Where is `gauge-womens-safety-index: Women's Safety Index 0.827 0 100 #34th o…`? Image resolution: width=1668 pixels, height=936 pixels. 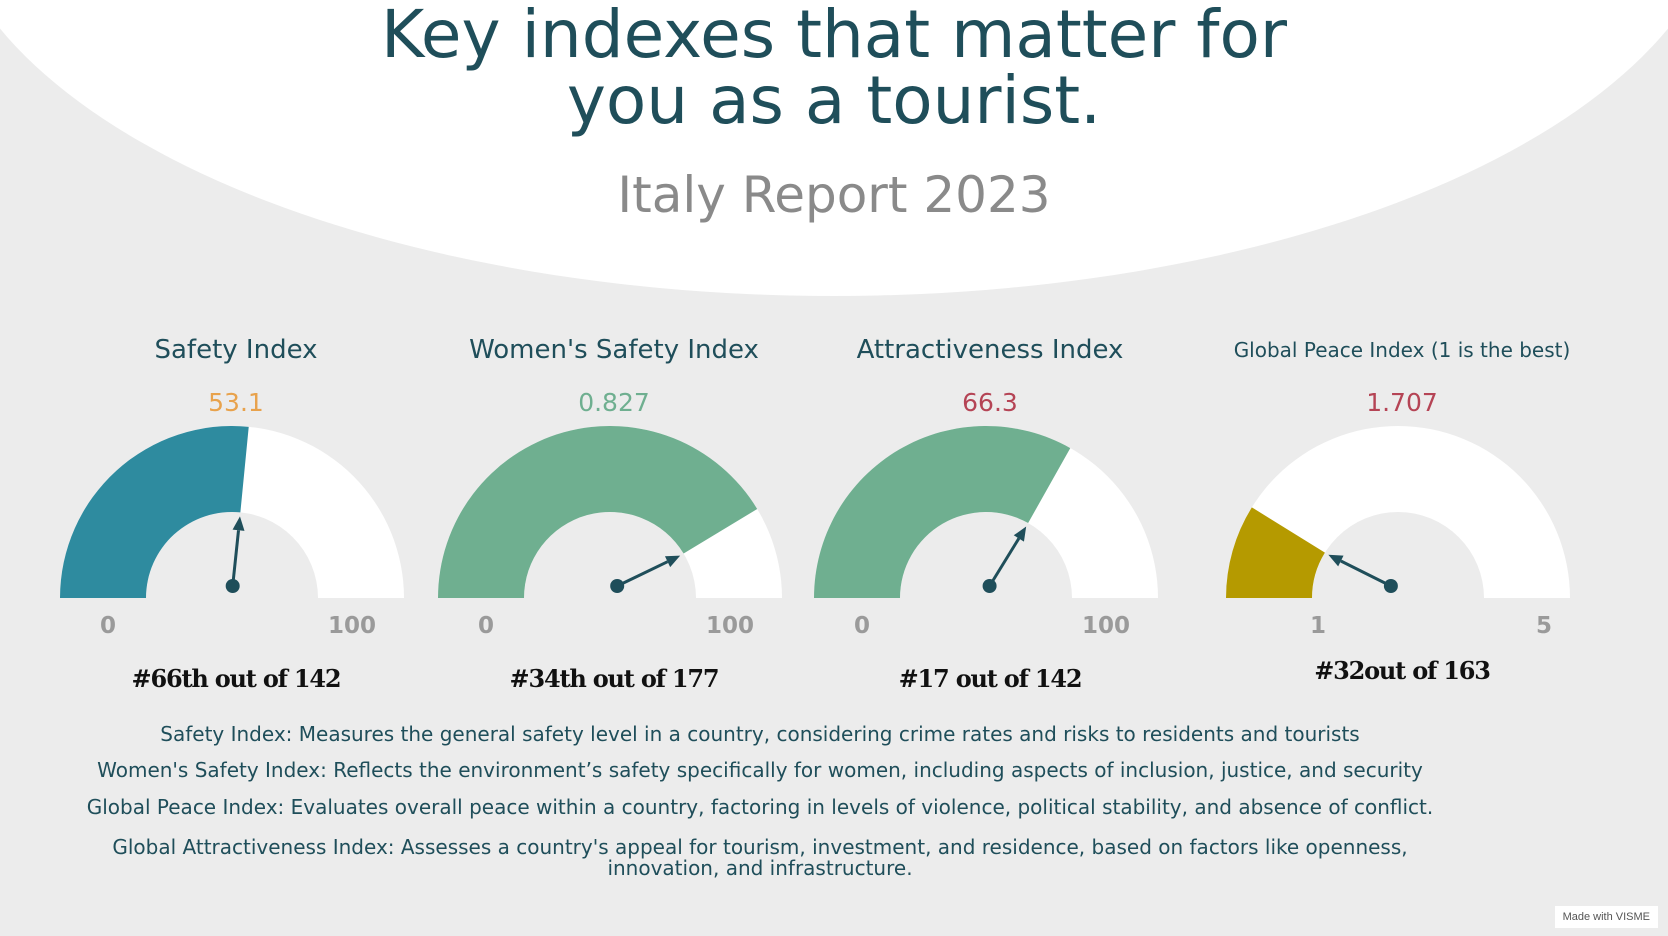 gauge-womens-safety-index: Women's Safety Index 0.827 0 100 #34th o… is located at coordinates (614, 510).